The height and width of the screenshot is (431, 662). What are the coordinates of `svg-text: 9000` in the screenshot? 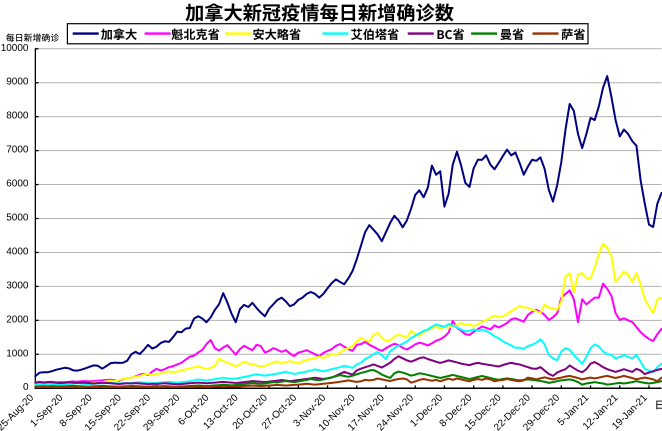 It's located at (17, 82).